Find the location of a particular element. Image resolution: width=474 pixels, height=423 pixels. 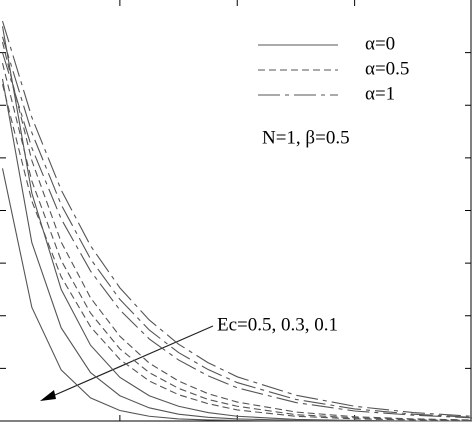

legend-label: α=1 is located at coordinates (380, 93).